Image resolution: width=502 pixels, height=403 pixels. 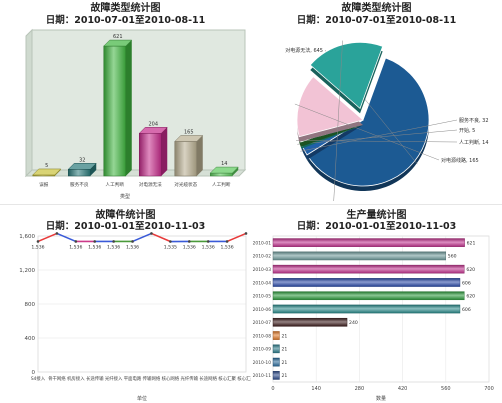 What do you see at coordinates (29, 103) in the screenshot?
I see `plot-side-wall` at bounding box center [29, 103].